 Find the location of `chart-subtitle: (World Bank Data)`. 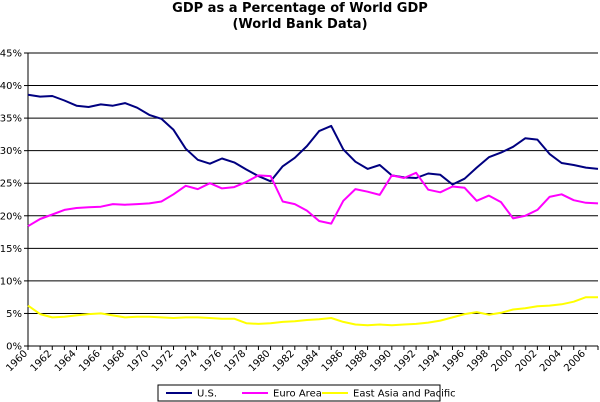

chart-subtitle: (World Bank Data) is located at coordinates (299, 24).